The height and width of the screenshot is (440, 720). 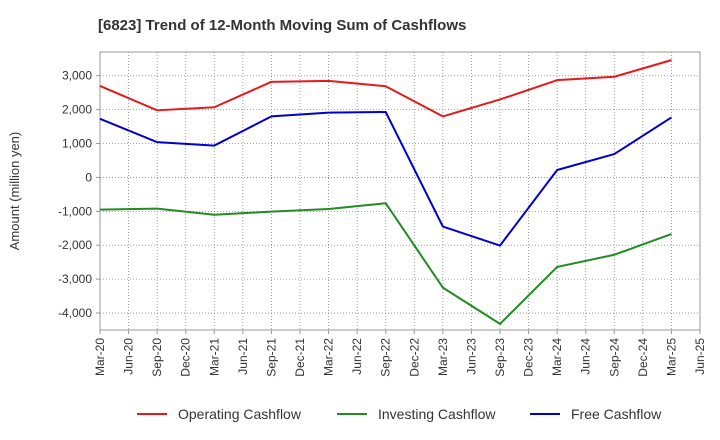 I want to click on x-tick-label: Jun-21, so click(x=243, y=356).